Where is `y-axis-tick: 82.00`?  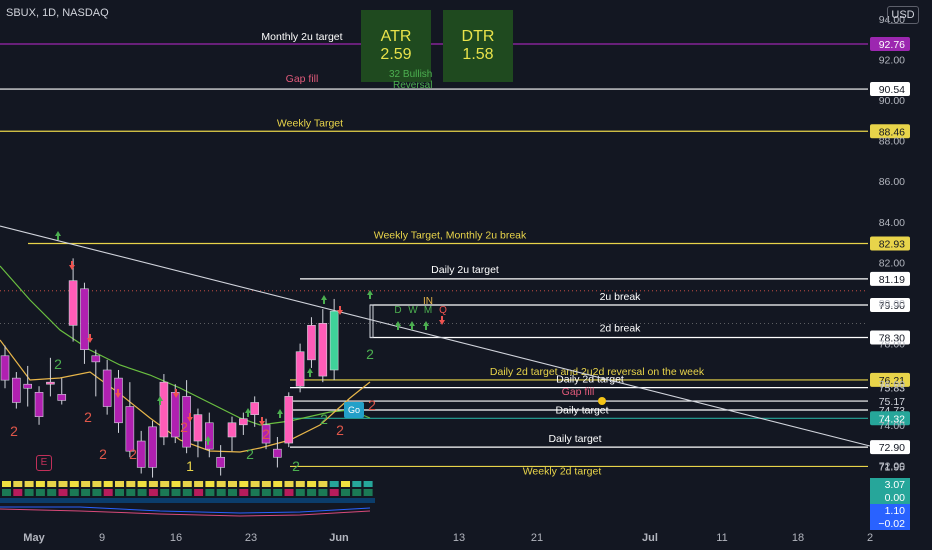 y-axis-tick: 82.00 is located at coordinates (892, 263).